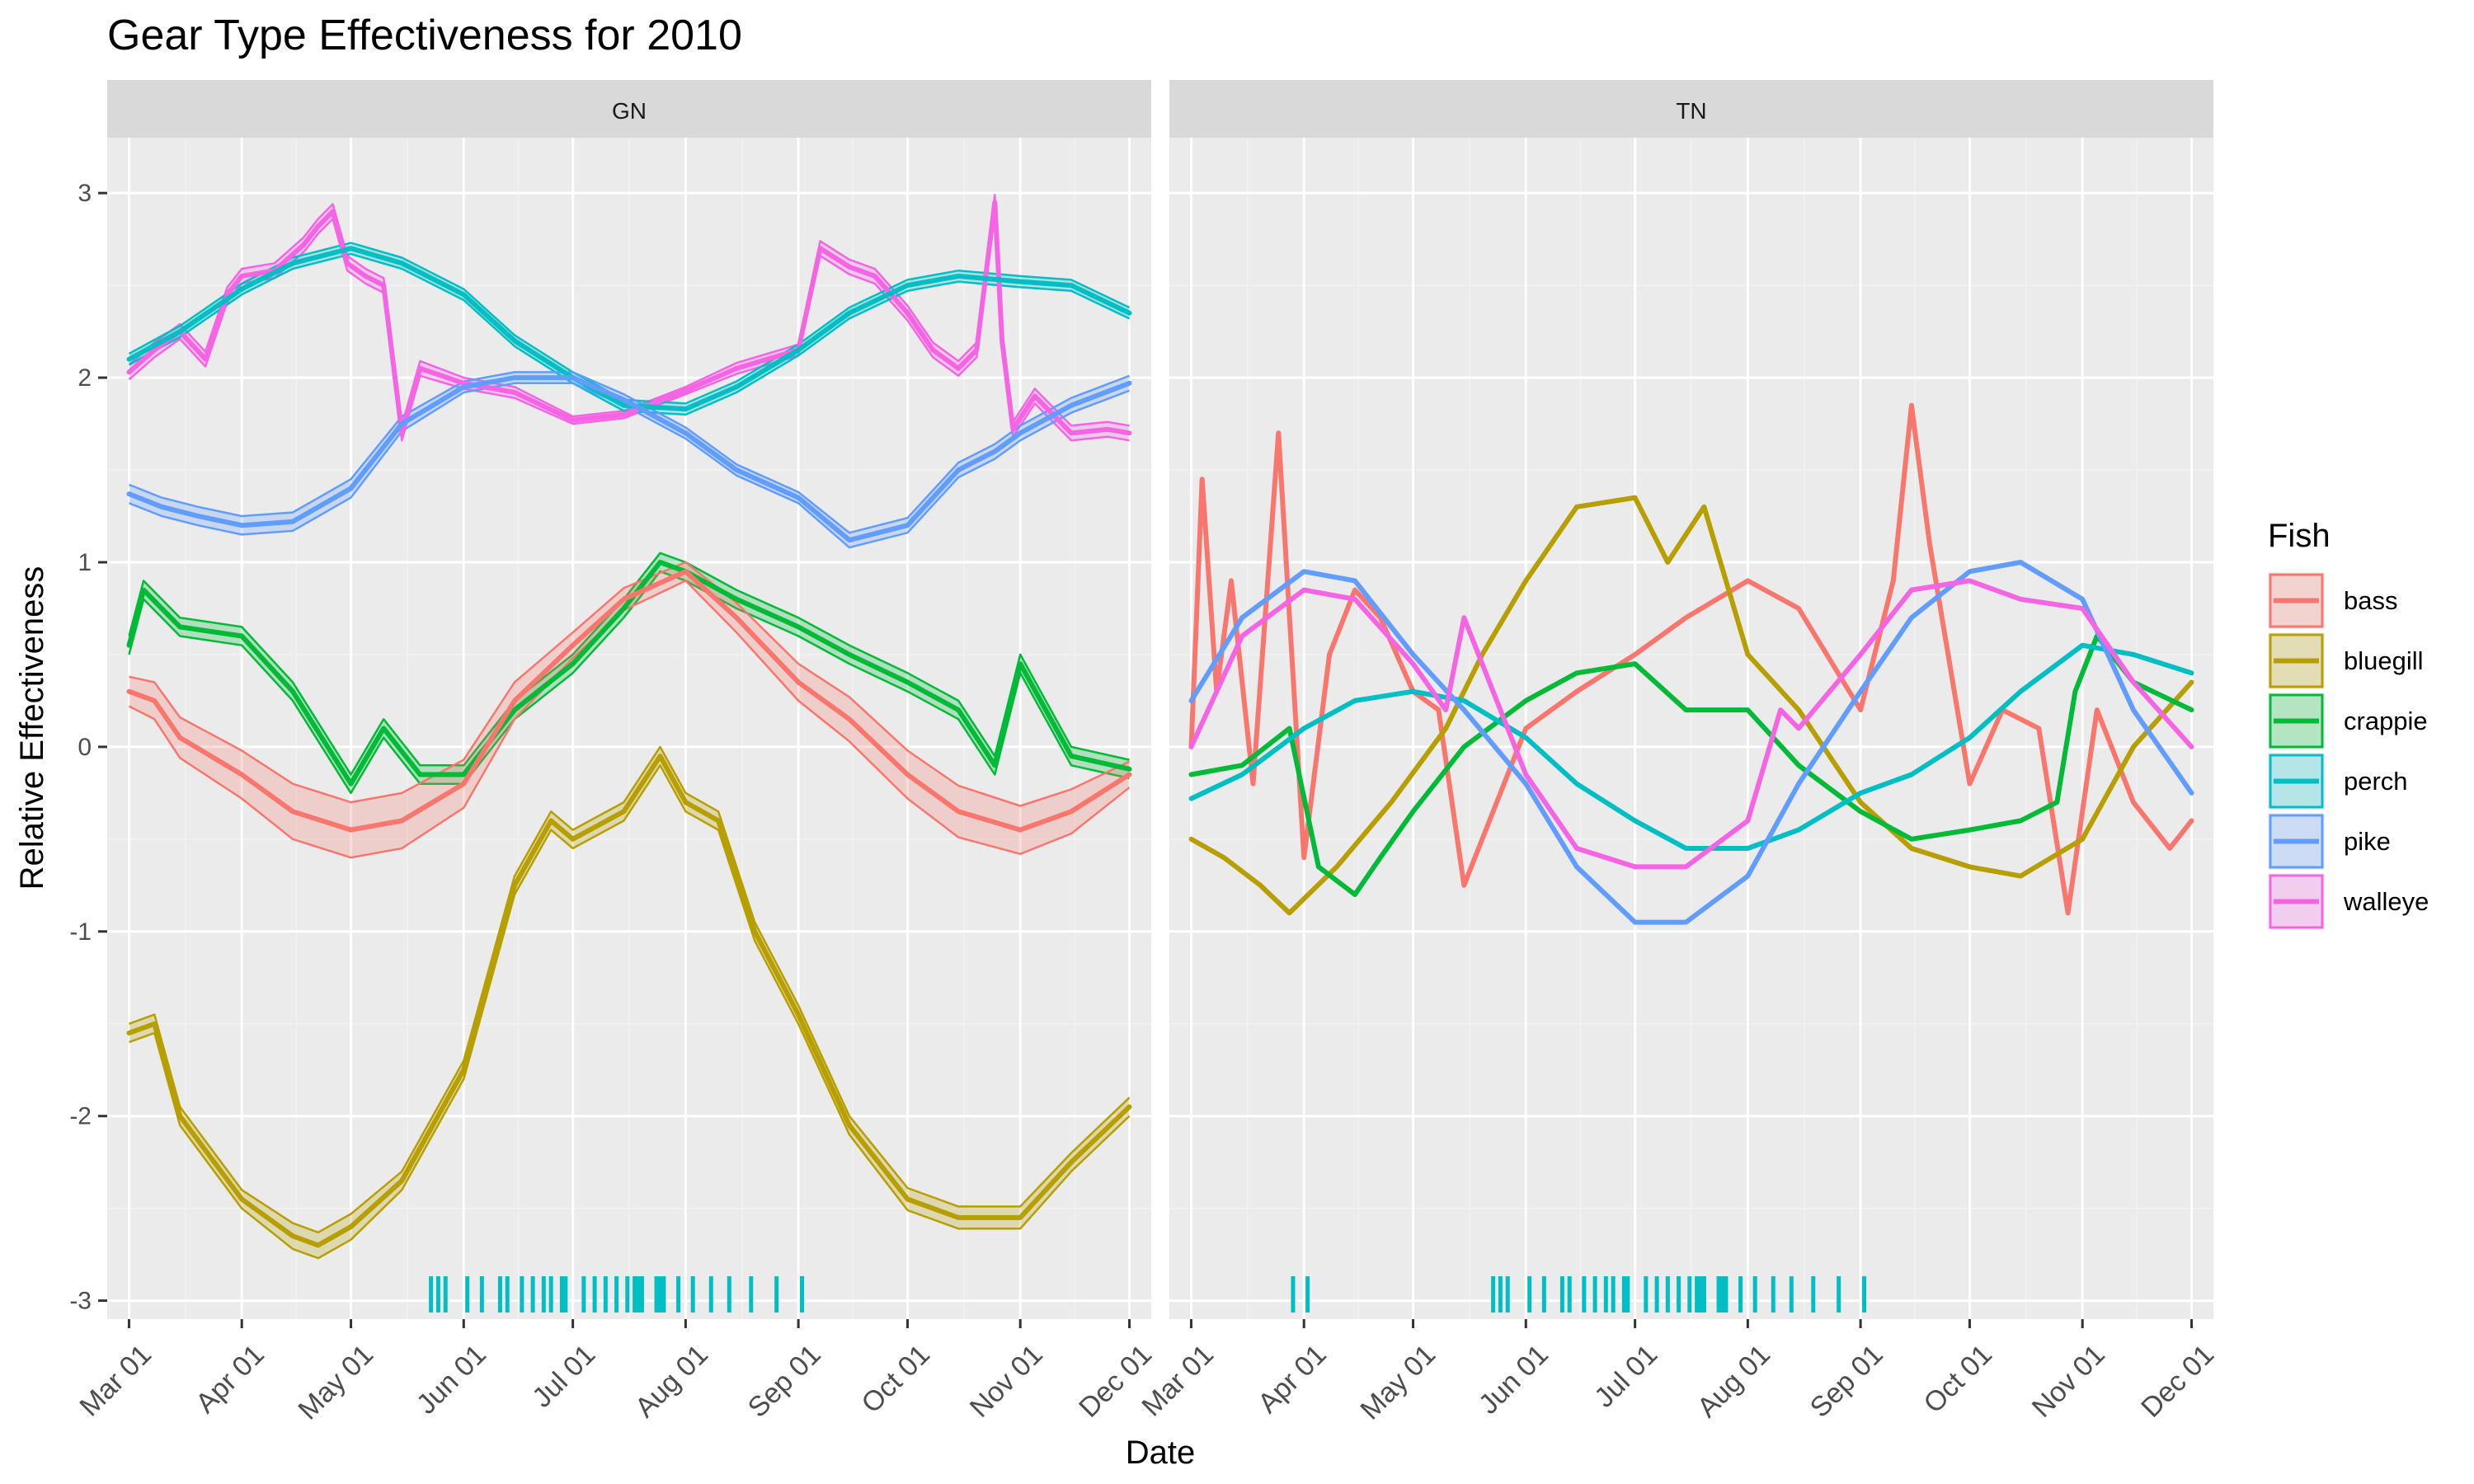 The image size is (2474, 1484). Describe the element at coordinates (2348, 751) in the screenshot. I see `legend: bass bluegill crappie perch pike walleye` at that location.